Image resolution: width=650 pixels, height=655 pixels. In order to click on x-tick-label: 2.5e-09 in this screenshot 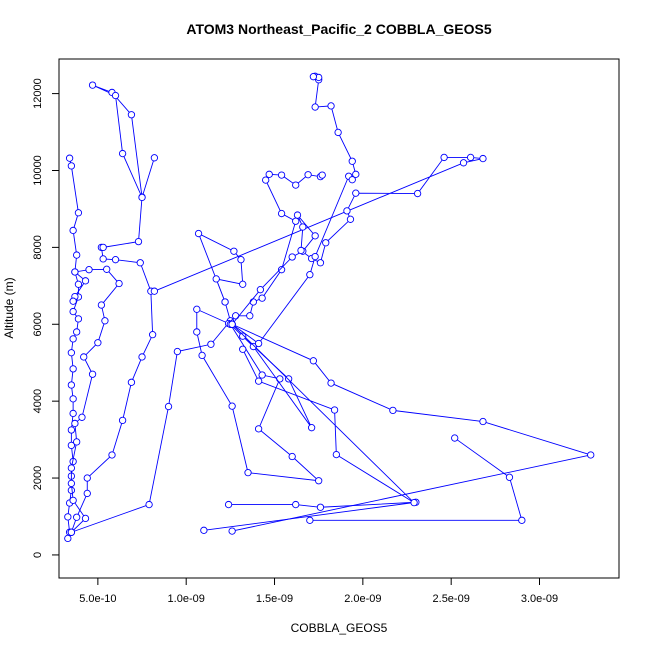, I will do `click(451, 599)`.